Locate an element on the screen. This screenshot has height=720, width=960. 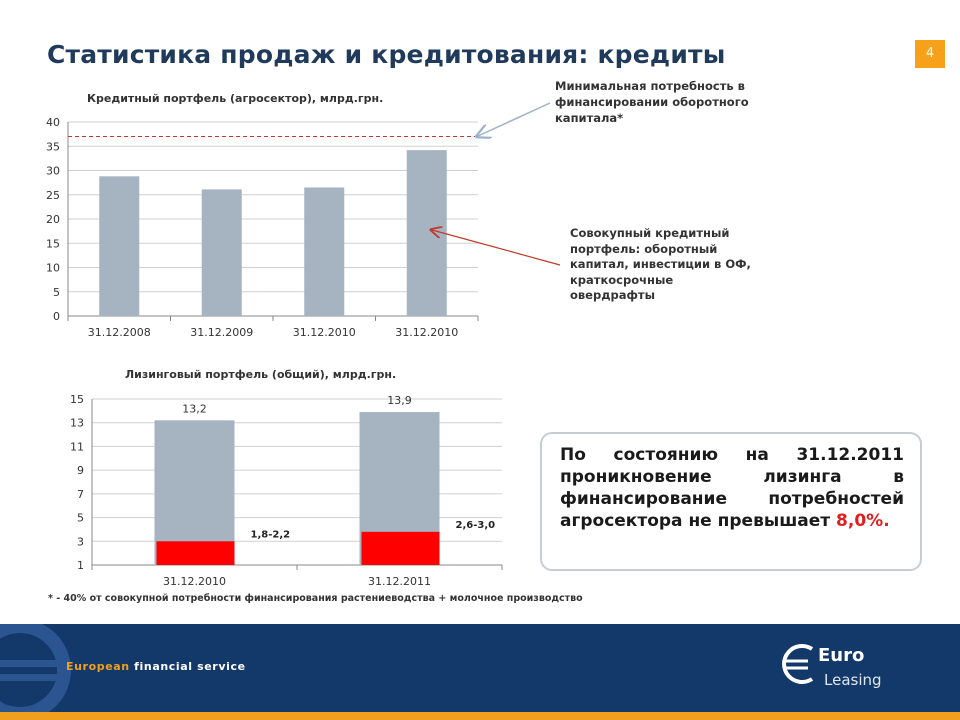
y-tick-label: 30 is located at coordinates (53, 171).